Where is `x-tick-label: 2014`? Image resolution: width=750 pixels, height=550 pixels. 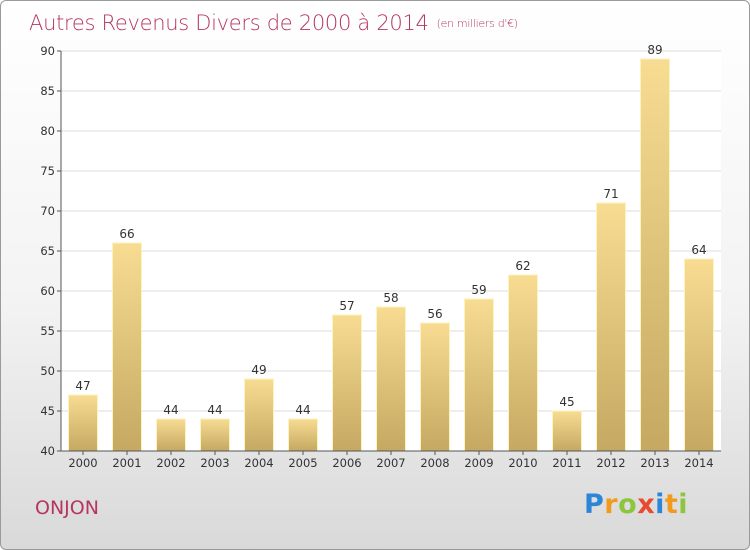
x-tick-label: 2014 is located at coordinates (698, 463).